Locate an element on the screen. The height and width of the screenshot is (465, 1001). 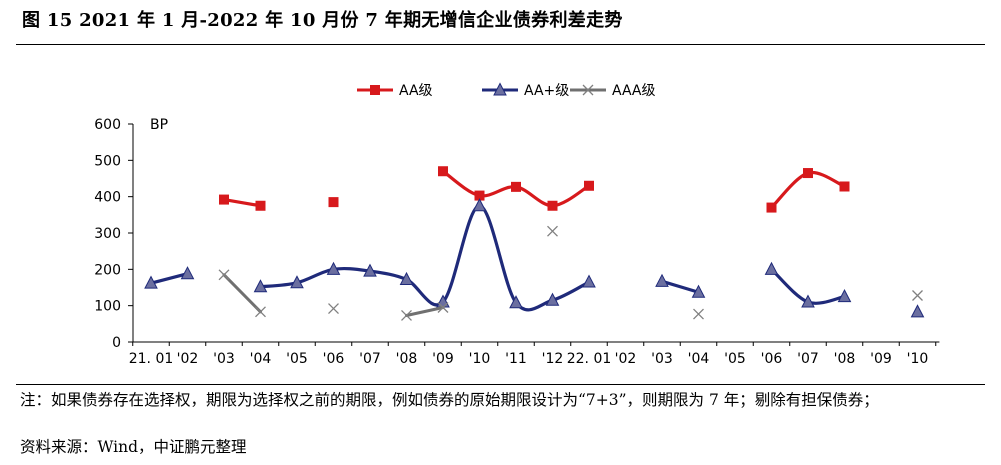
y-tick-label: 300 is located at coordinates (107, 234).